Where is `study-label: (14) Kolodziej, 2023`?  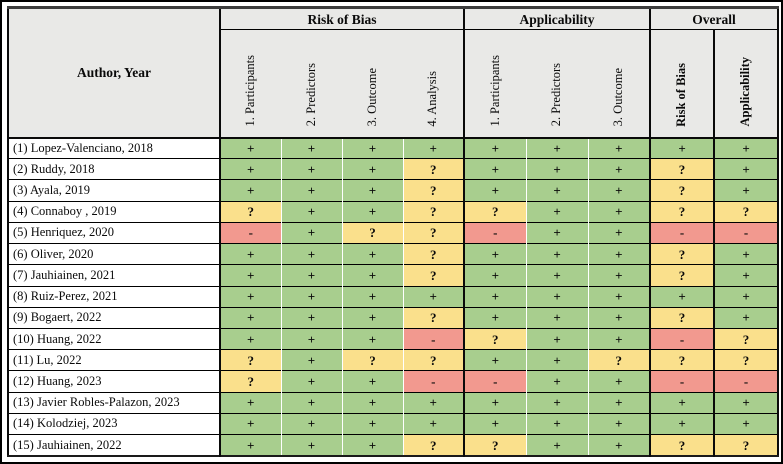
study-label: (14) Kolodziej, 2023 is located at coordinates (114, 423).